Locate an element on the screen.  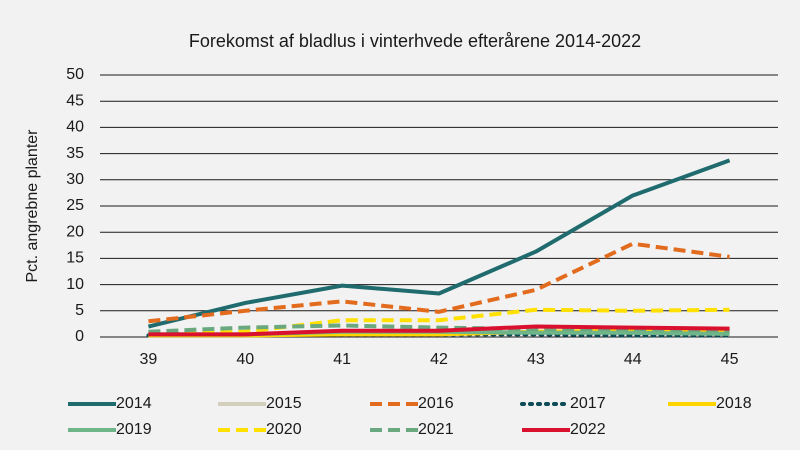
legend-label: 2019 is located at coordinates (134, 429).